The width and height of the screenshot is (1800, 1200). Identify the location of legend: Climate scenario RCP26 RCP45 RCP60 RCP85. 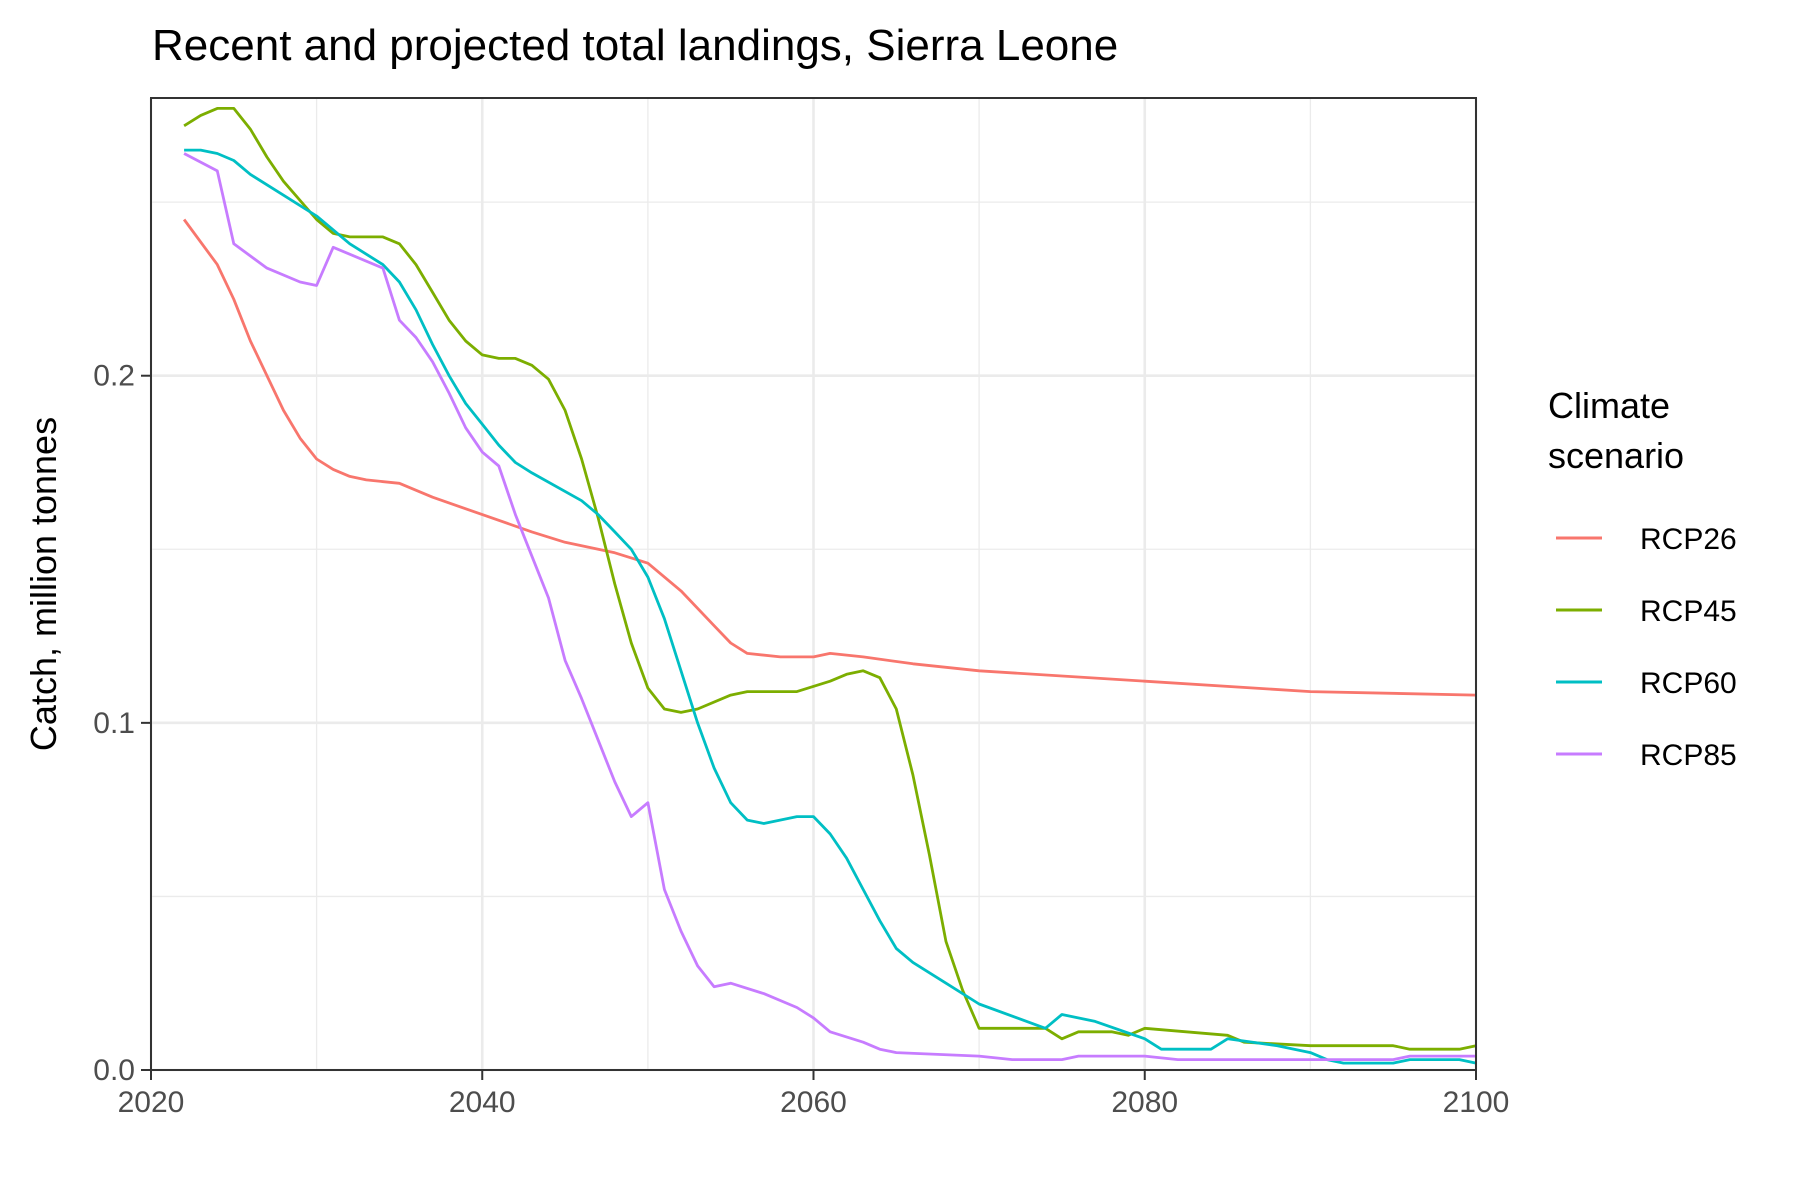
(1642, 578).